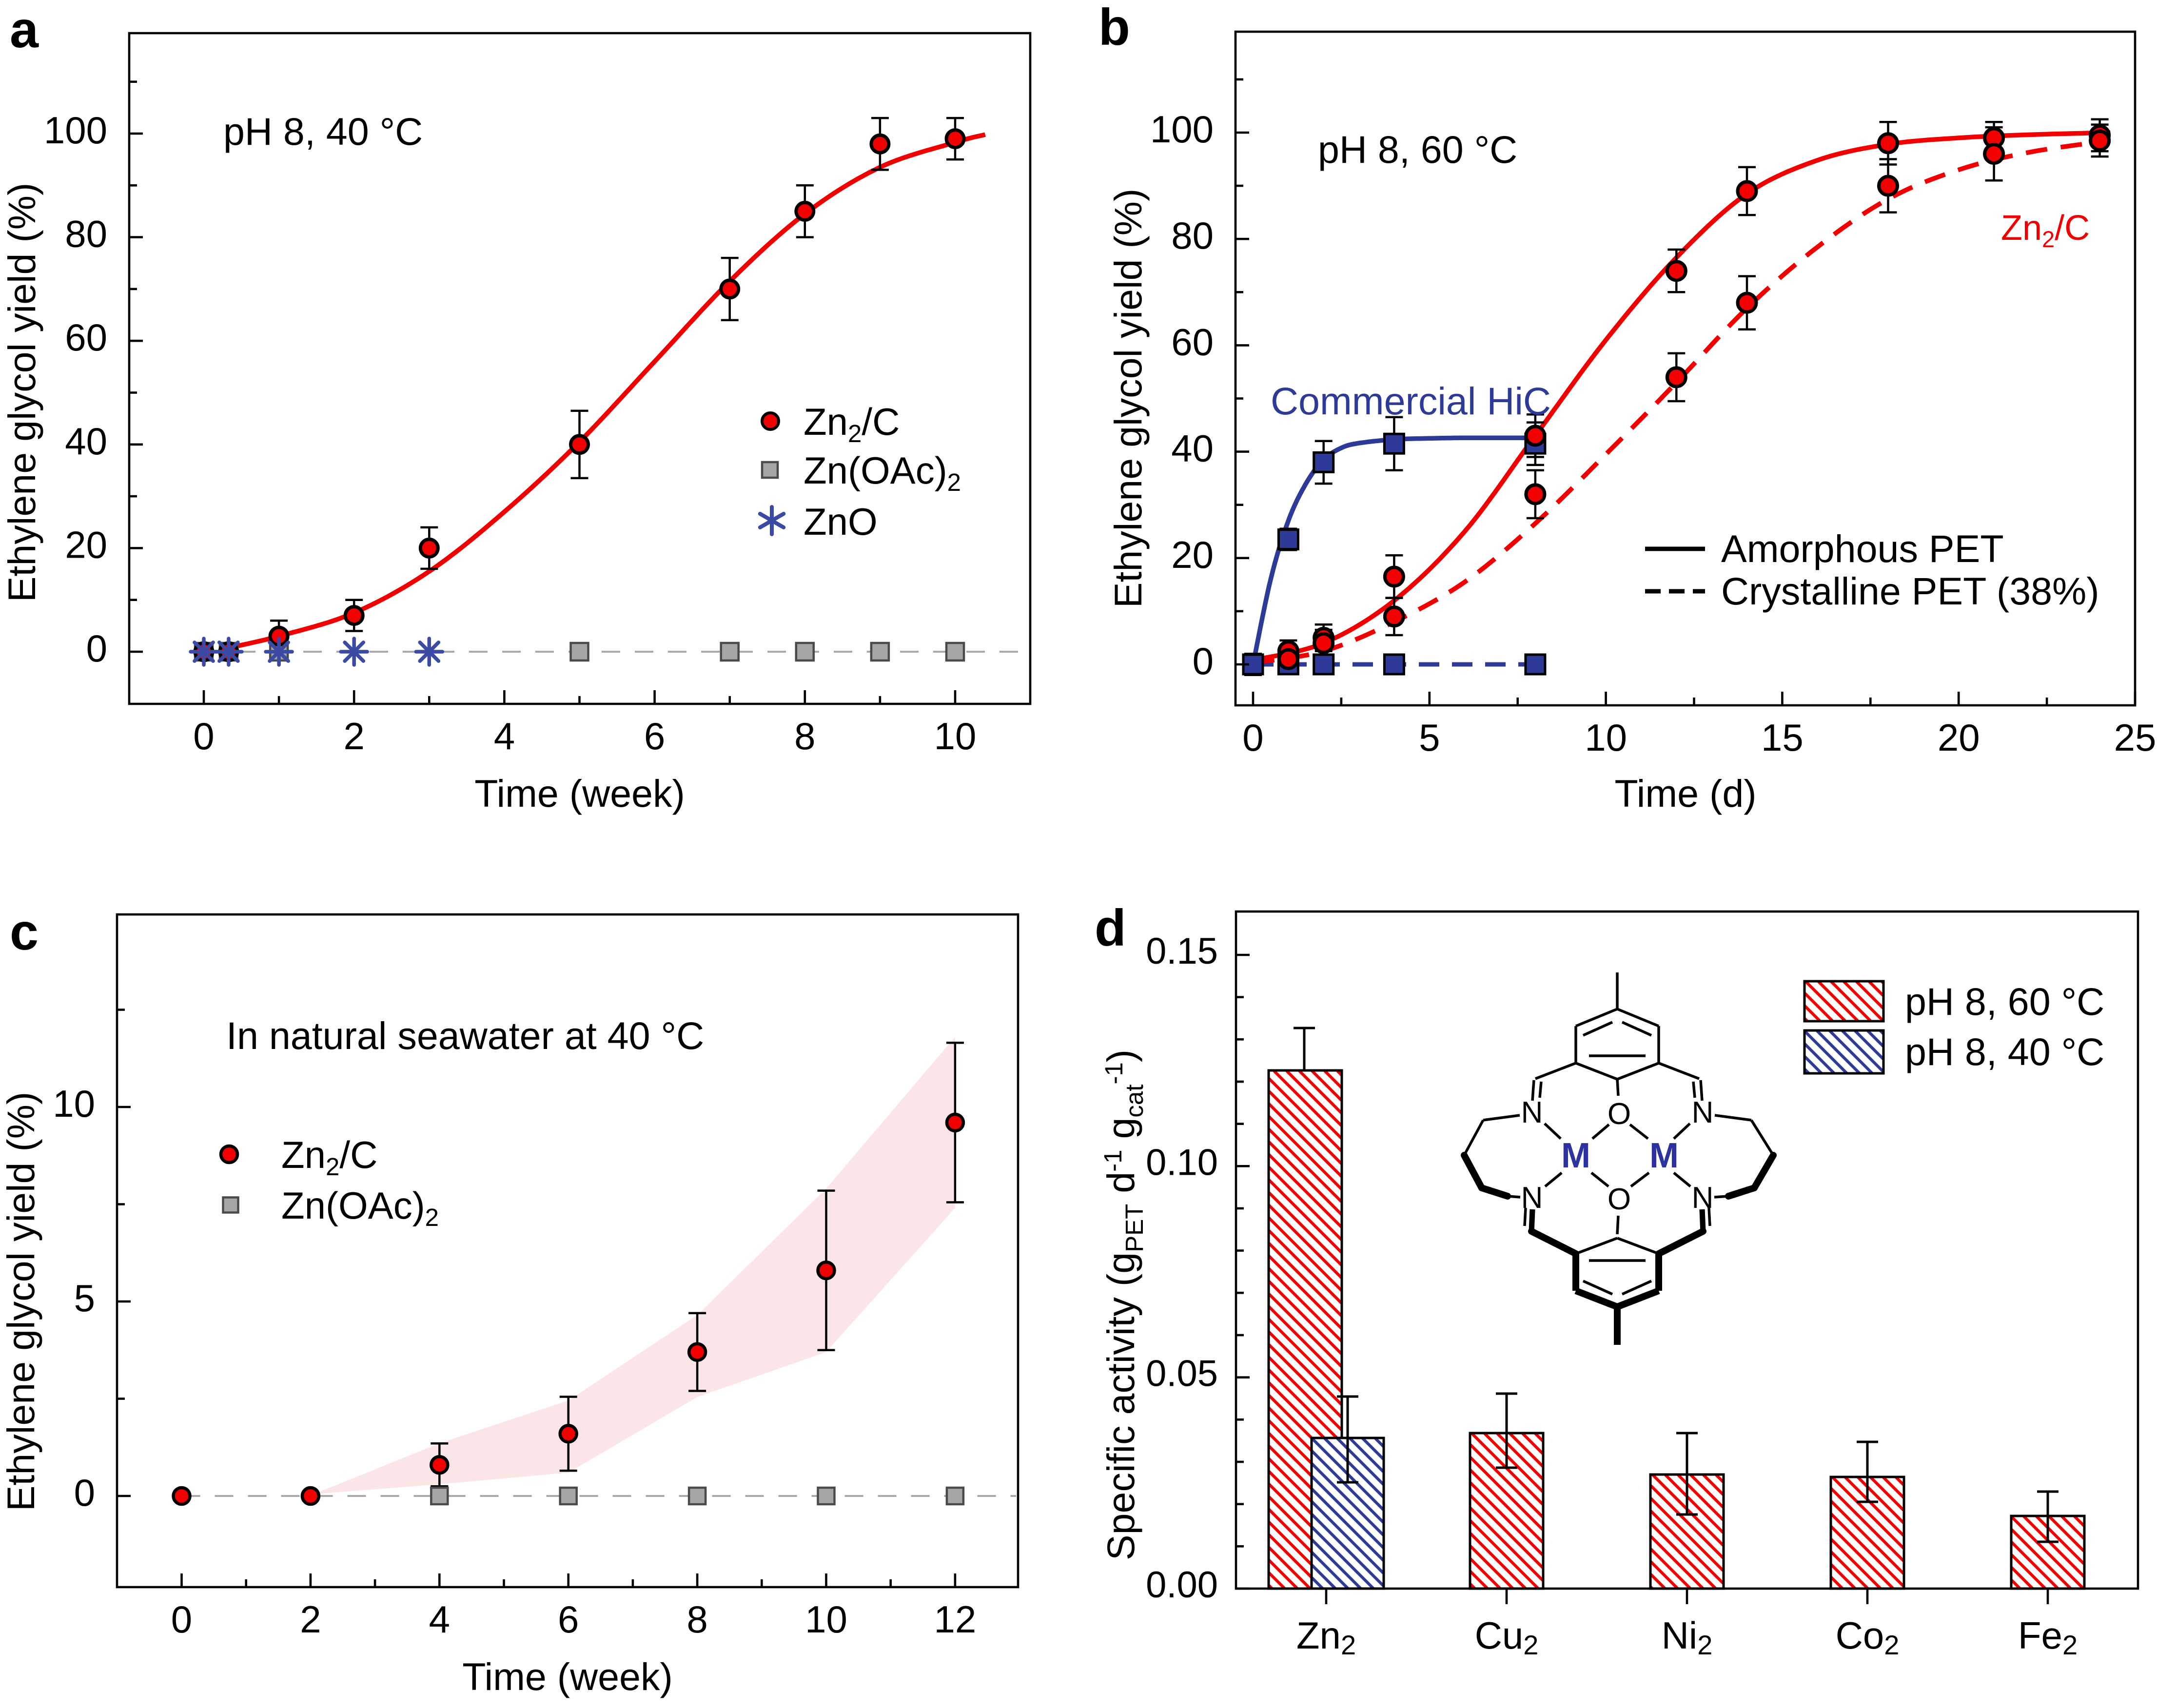  Describe the element at coordinates (1687, 1637) in the screenshot. I see `svg-text: Ni2` at that location.